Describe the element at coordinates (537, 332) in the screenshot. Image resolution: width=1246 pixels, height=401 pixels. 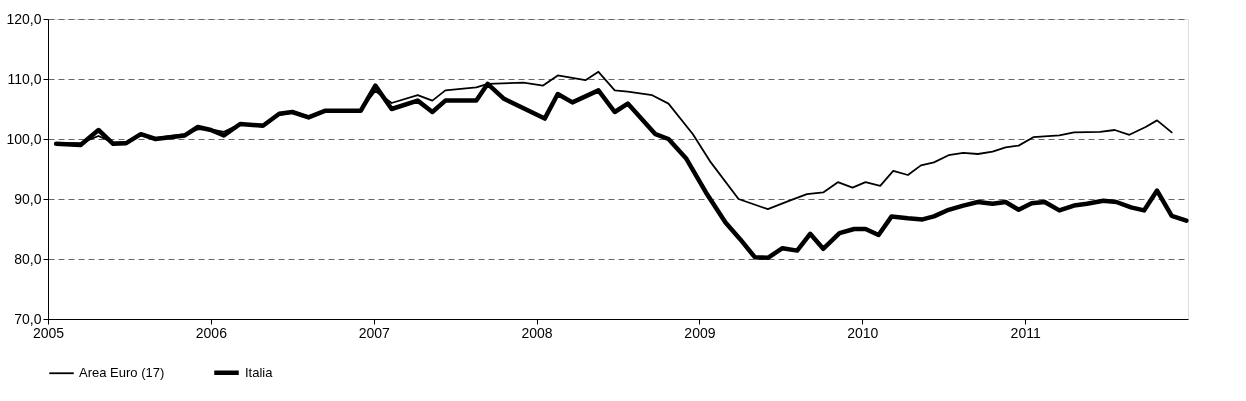
I see `x-tick-label: 2008` at that location.